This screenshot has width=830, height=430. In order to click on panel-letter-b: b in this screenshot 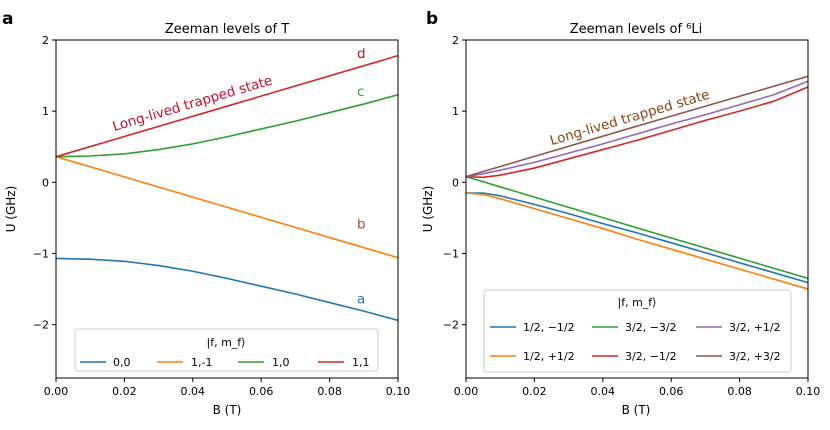, I will do `click(432, 19)`.